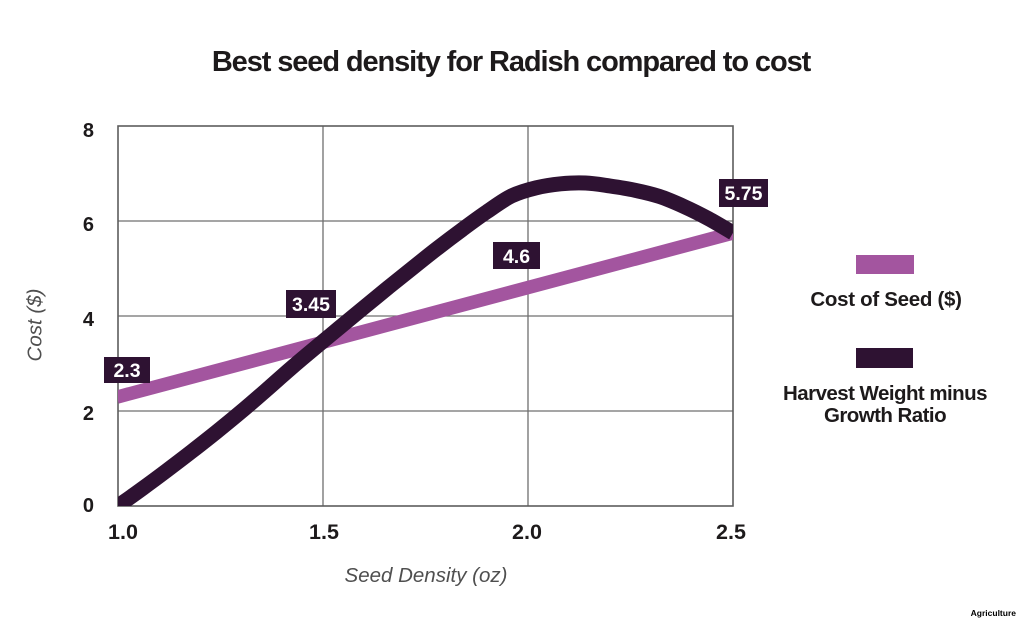 This screenshot has height=625, width=1024. What do you see at coordinates (88, 131) in the screenshot?
I see `svg-text: 8` at bounding box center [88, 131].